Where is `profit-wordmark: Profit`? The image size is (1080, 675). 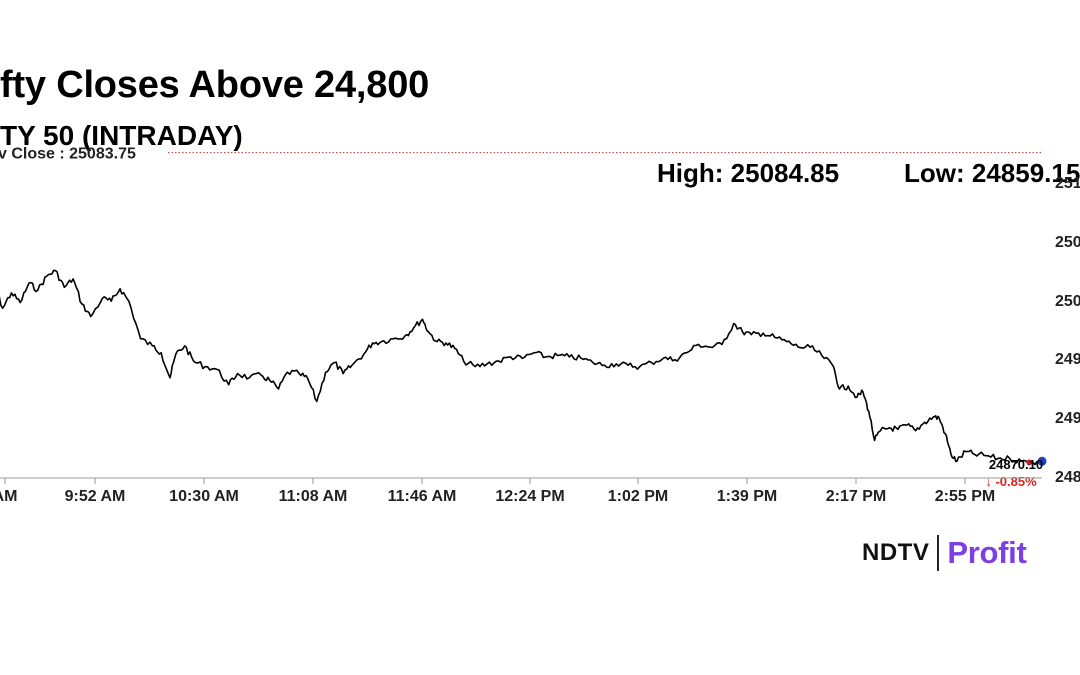 profit-wordmark: Profit is located at coordinates (987, 552).